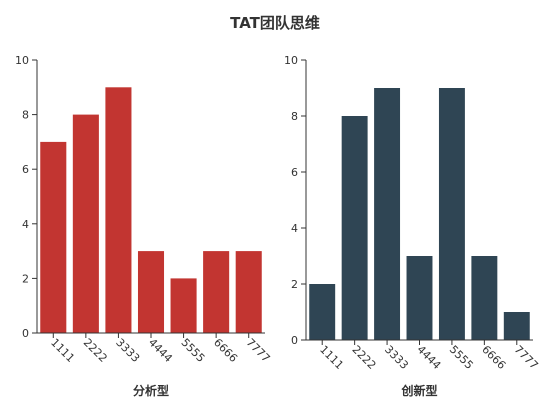 This screenshot has height=420, width=550. What do you see at coordinates (151, 390) in the screenshot?
I see `subplot-title: 分析型` at bounding box center [151, 390].